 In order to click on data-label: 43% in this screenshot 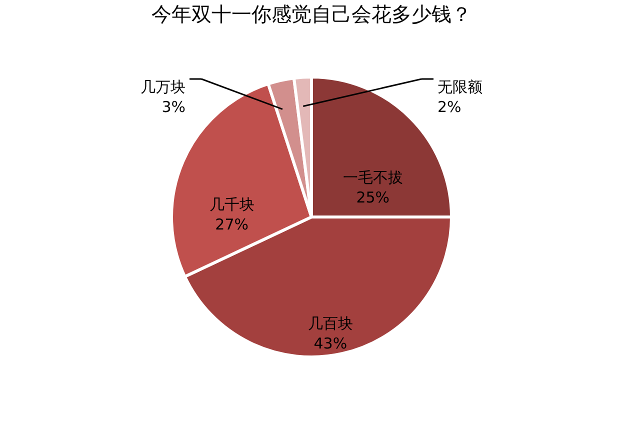, I will do `click(331, 343)`.